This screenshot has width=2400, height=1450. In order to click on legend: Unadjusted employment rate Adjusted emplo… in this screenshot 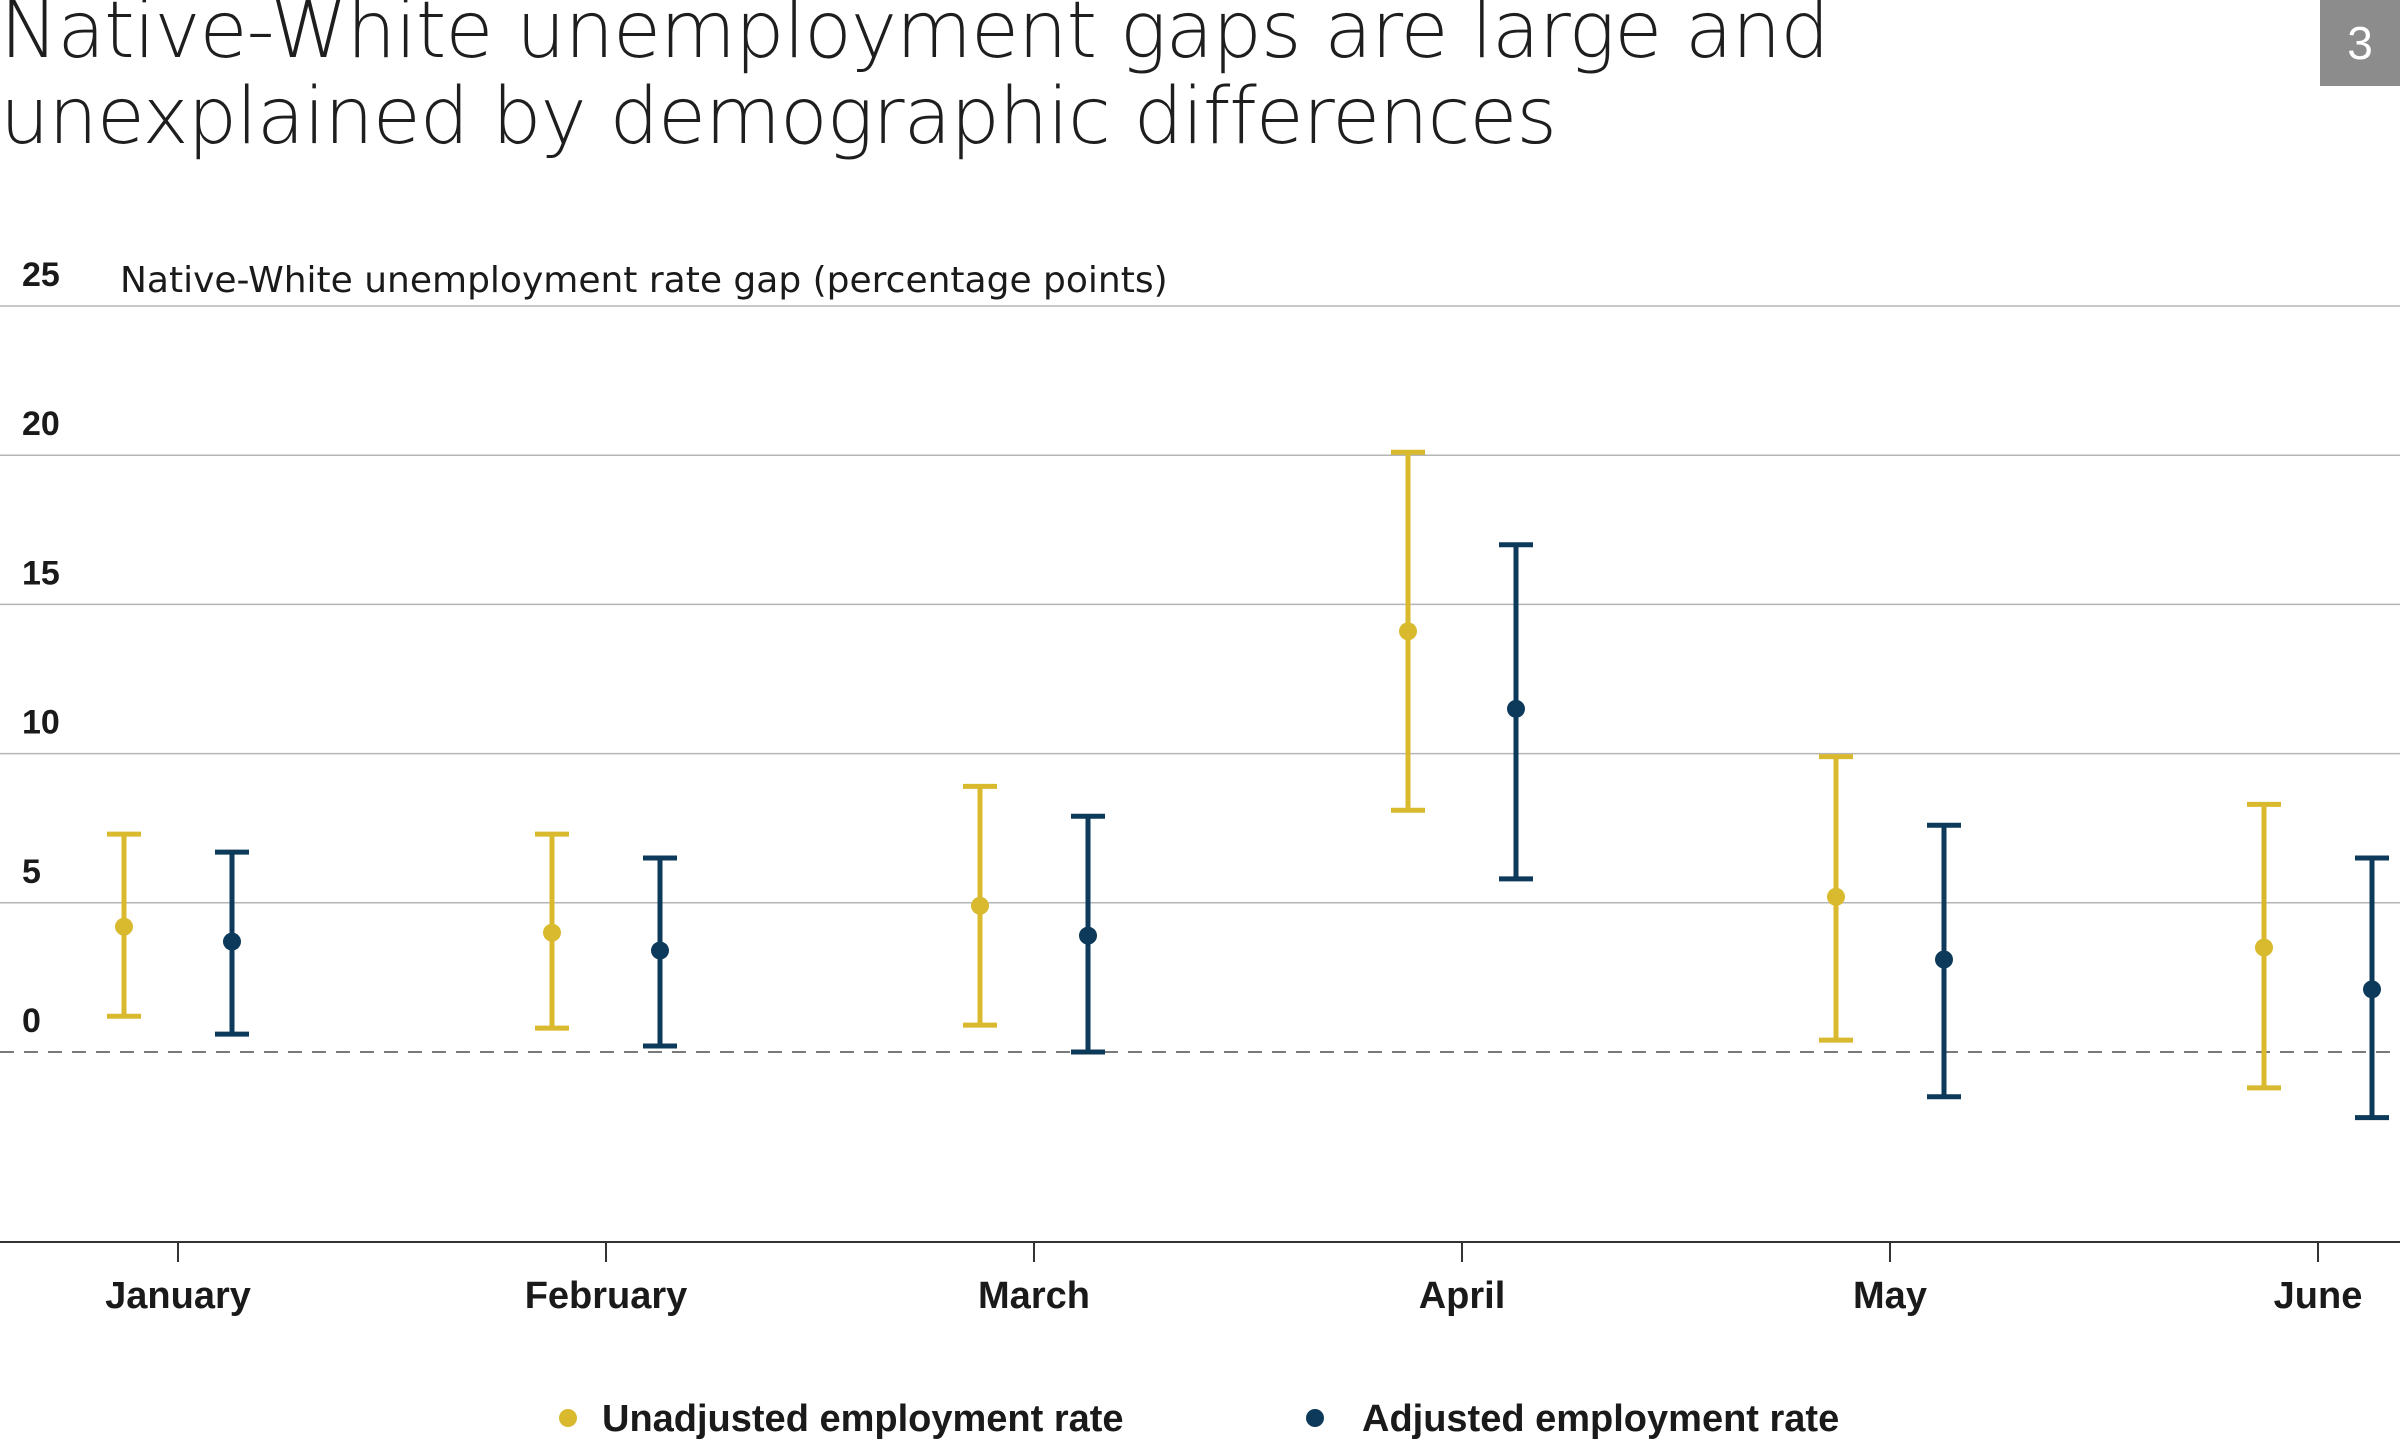, I will do `click(1199, 1419)`.